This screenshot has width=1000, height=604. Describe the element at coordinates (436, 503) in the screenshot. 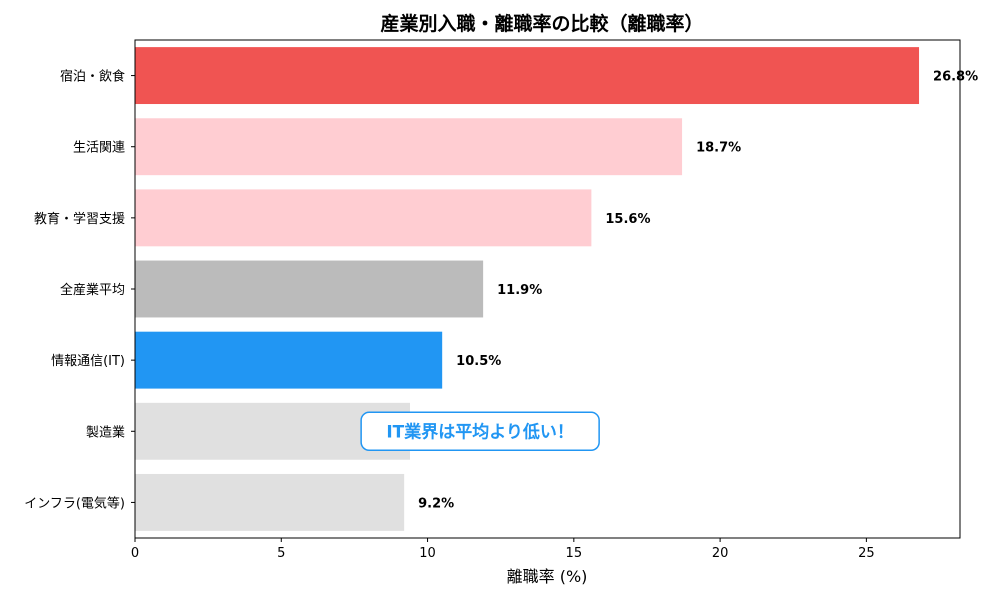

I see `value-label-6: 9.2%` at that location.